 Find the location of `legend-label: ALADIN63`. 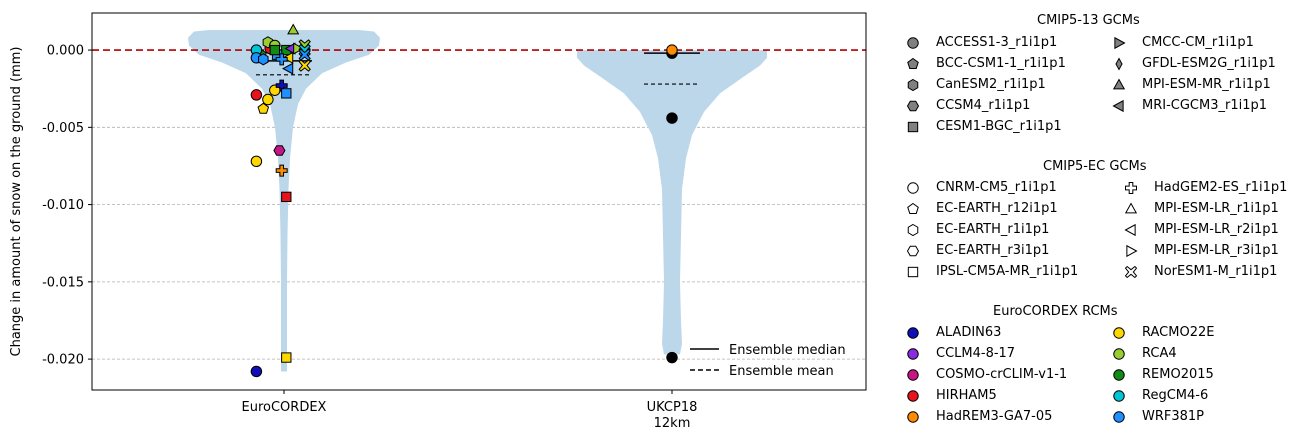

legend-label: ALADIN63 is located at coordinates (969, 332).